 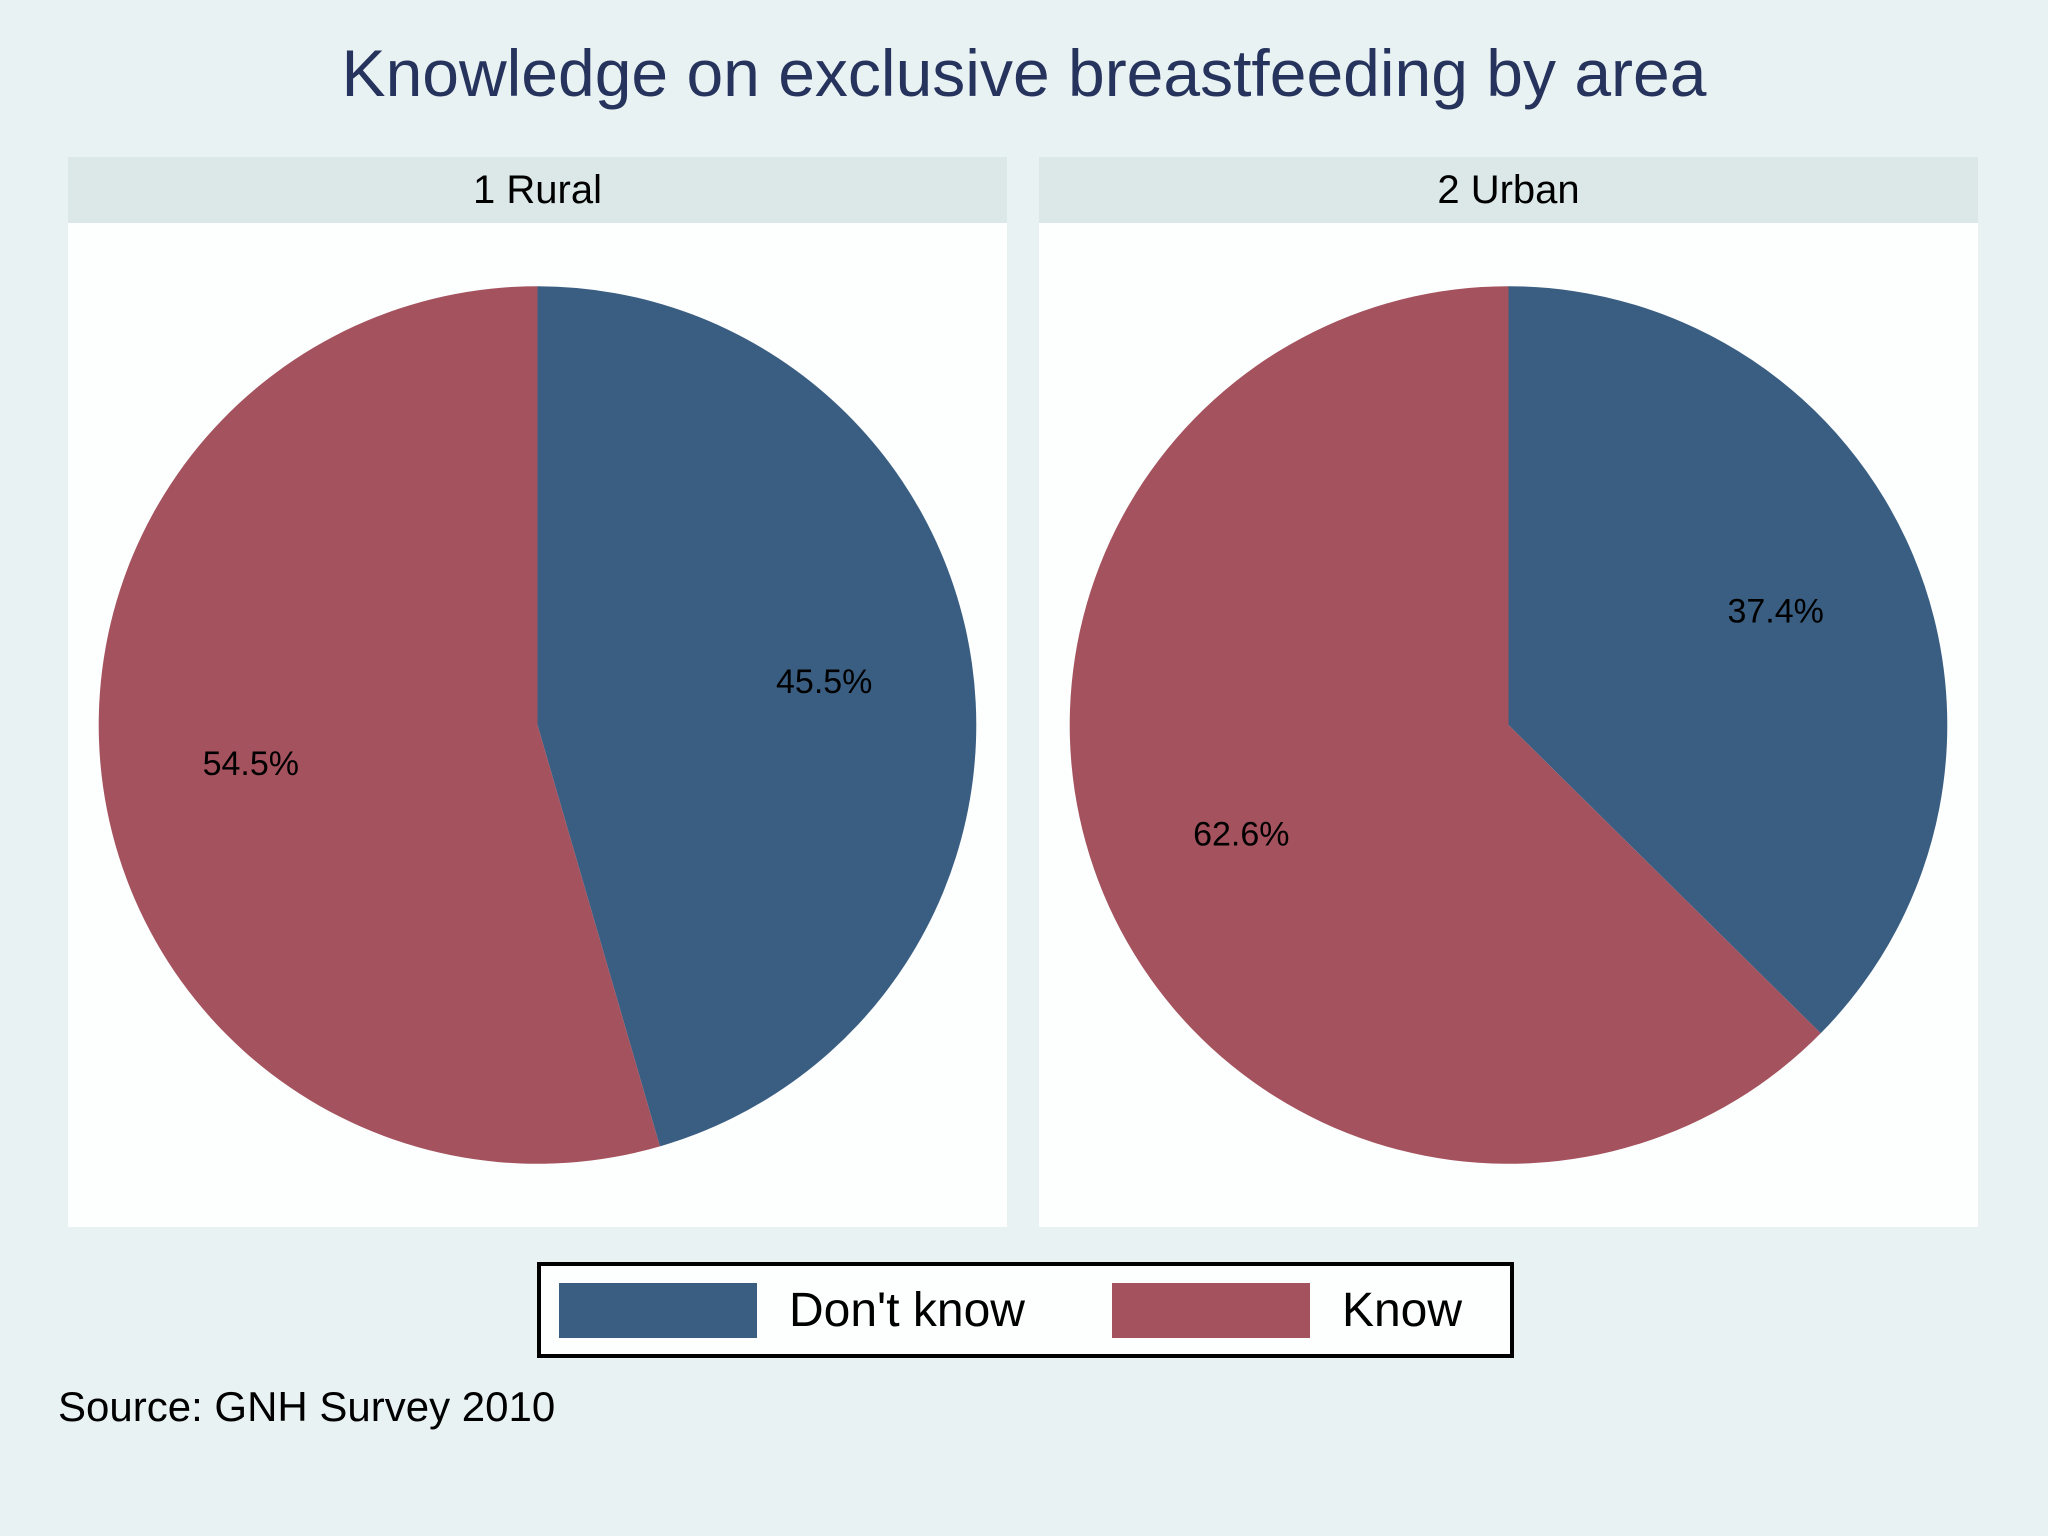 What do you see at coordinates (1210, 1310) in the screenshot?
I see `legend-swatch-know` at bounding box center [1210, 1310].